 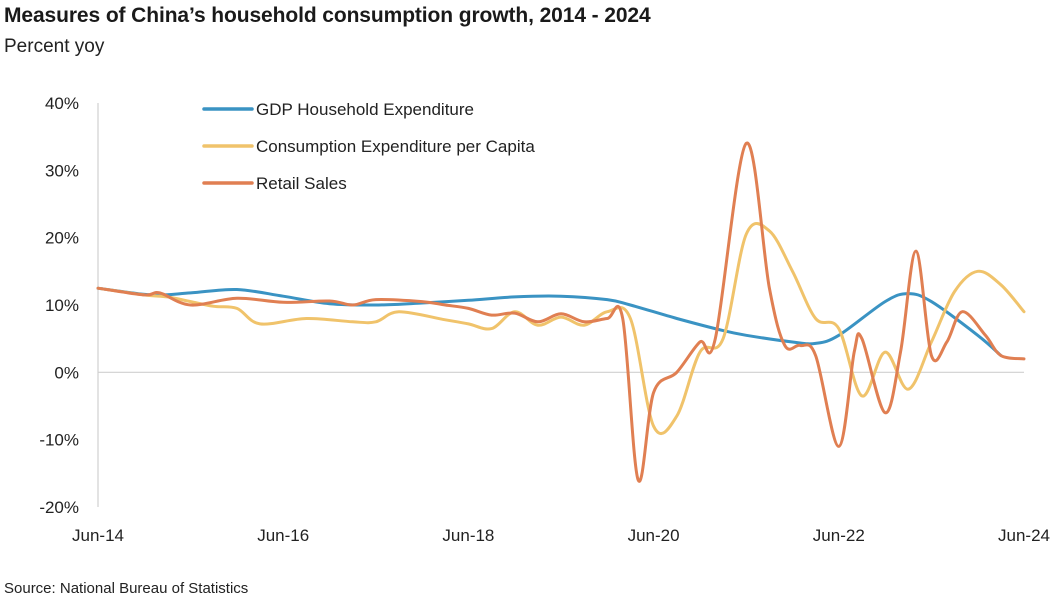 I want to click on series-line-gdp-household-expenditure, so click(x=549, y=321).